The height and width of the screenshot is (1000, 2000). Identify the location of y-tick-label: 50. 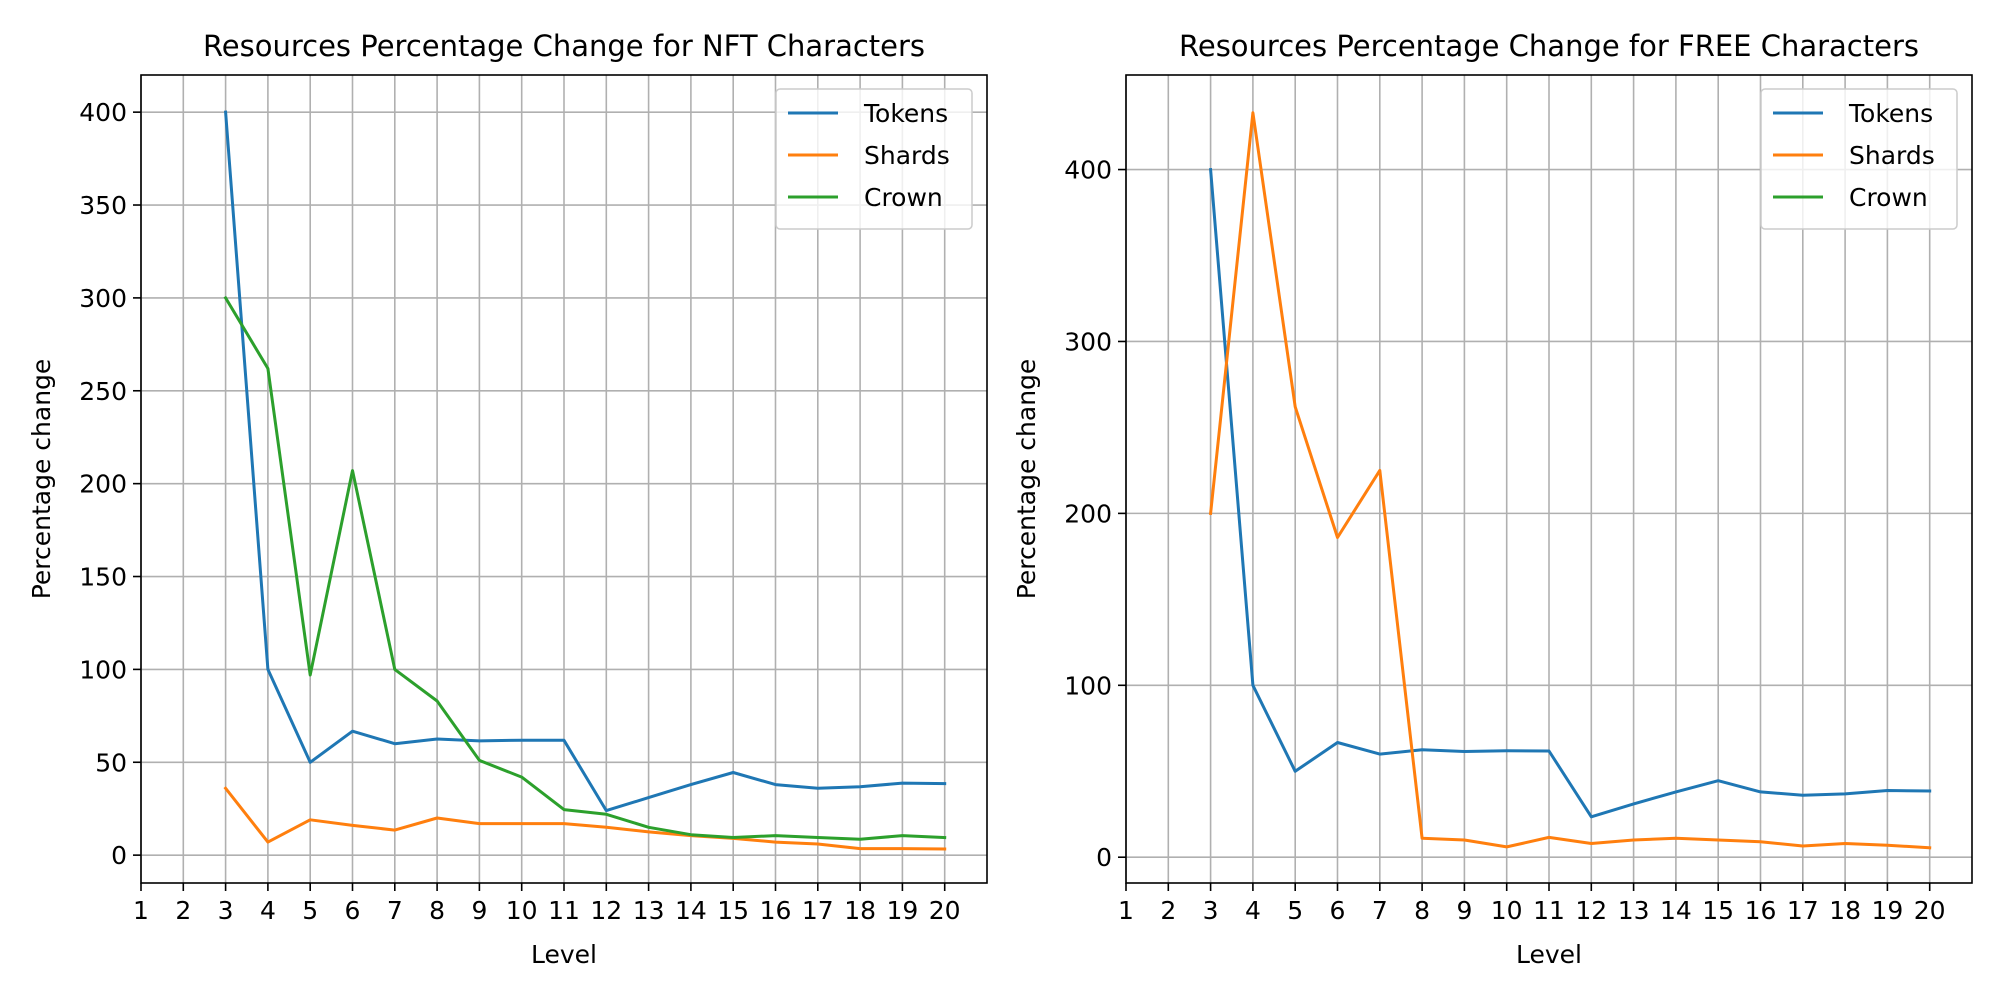
(111, 762).